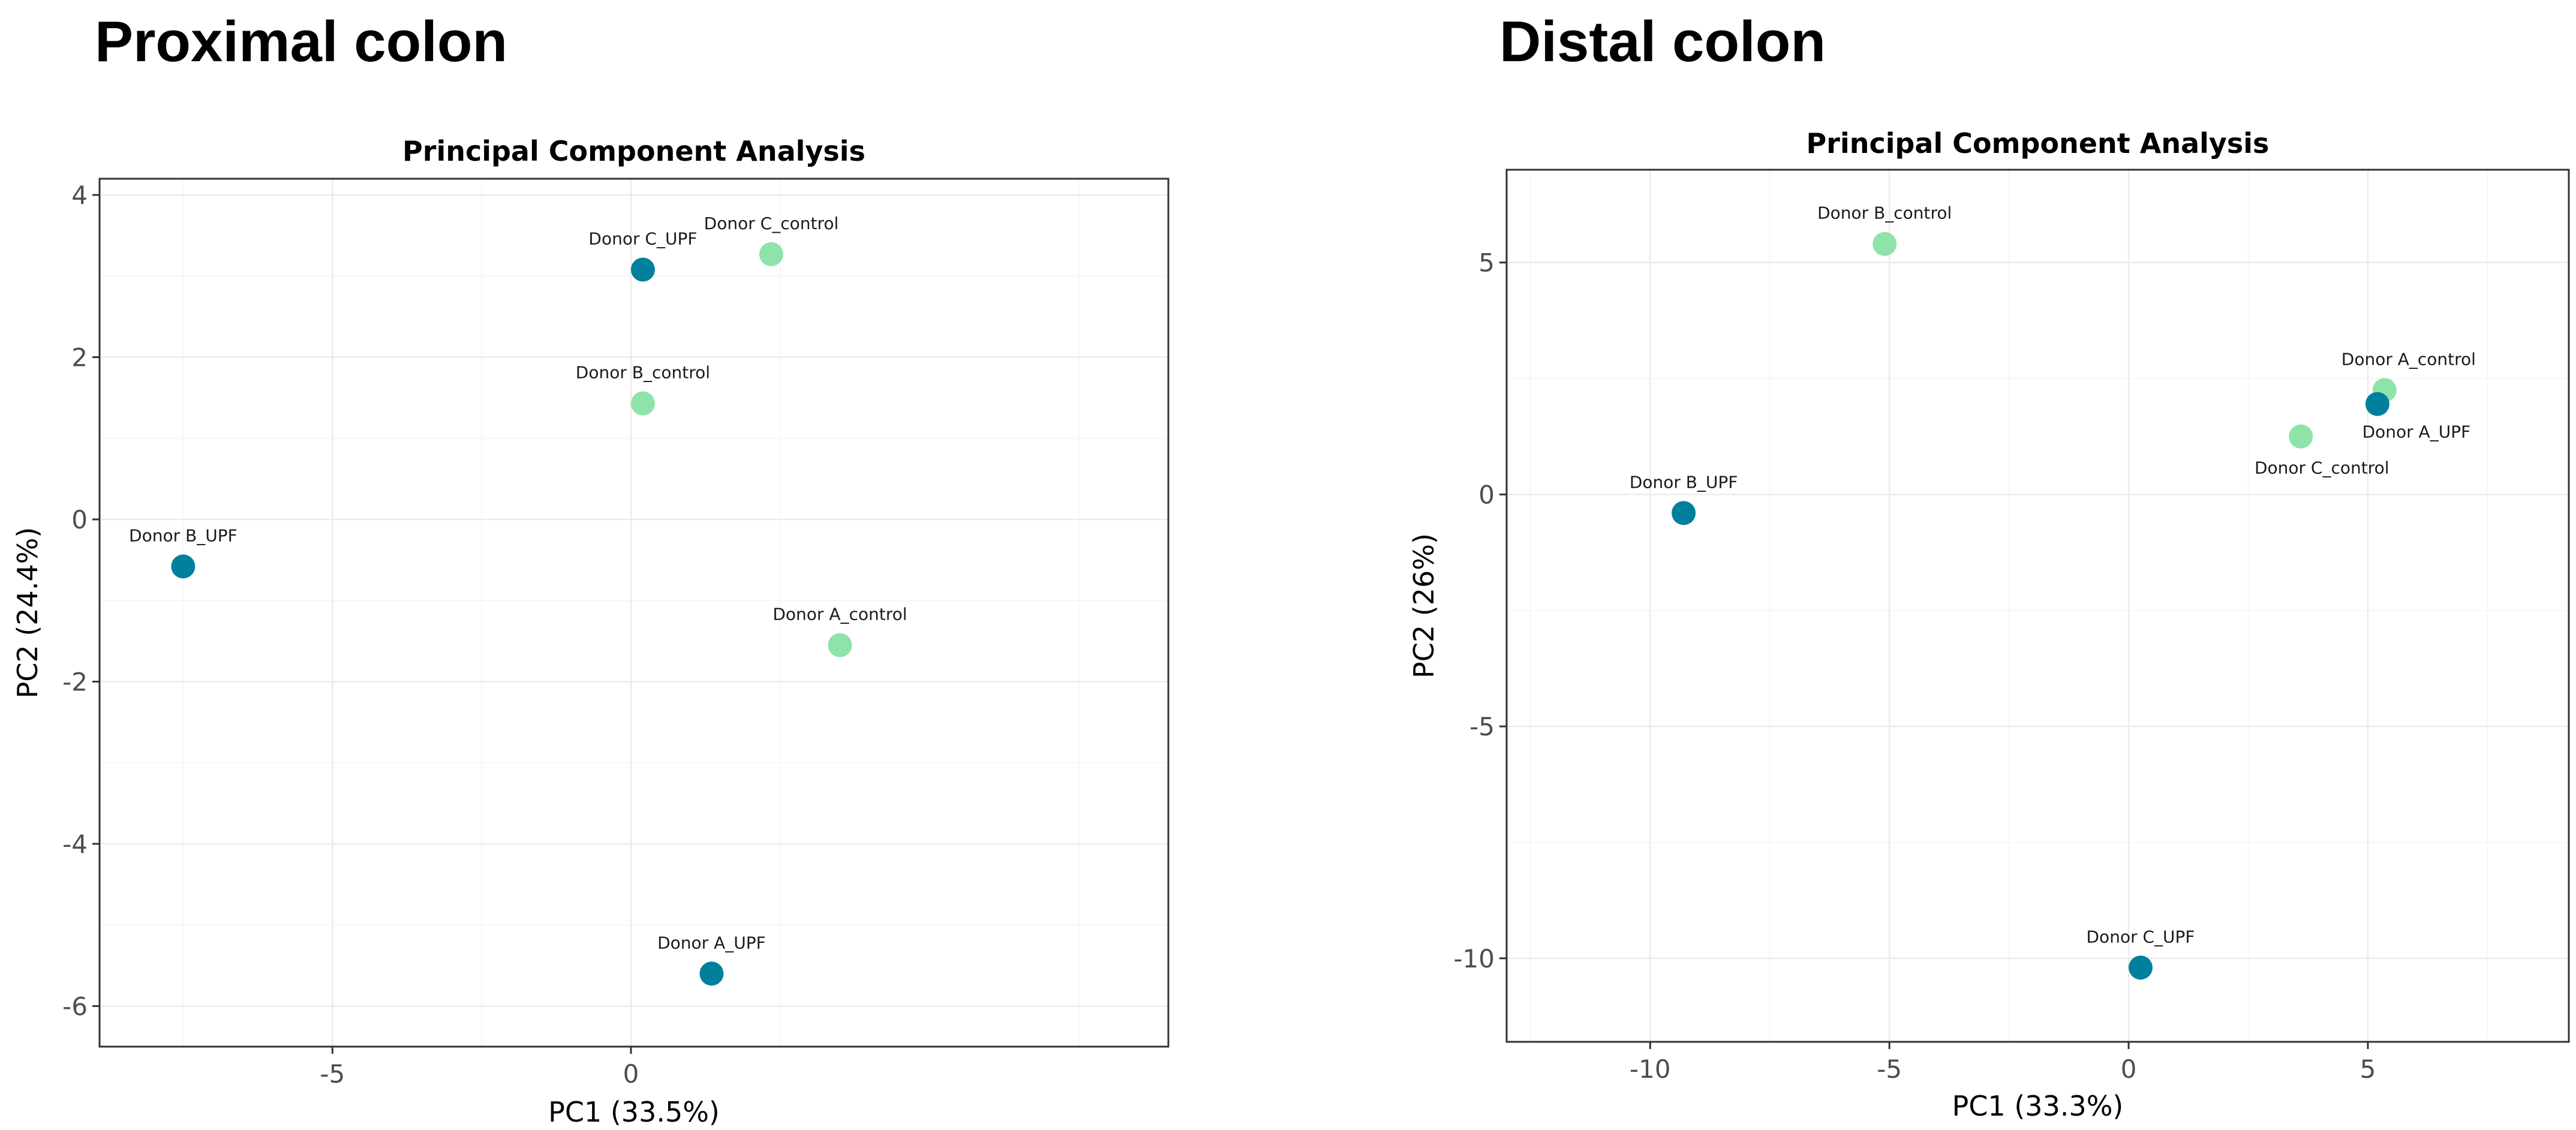 The image size is (2576, 1130). Describe the element at coordinates (2368, 1069) in the screenshot. I see `x-tick-label: 5` at that location.